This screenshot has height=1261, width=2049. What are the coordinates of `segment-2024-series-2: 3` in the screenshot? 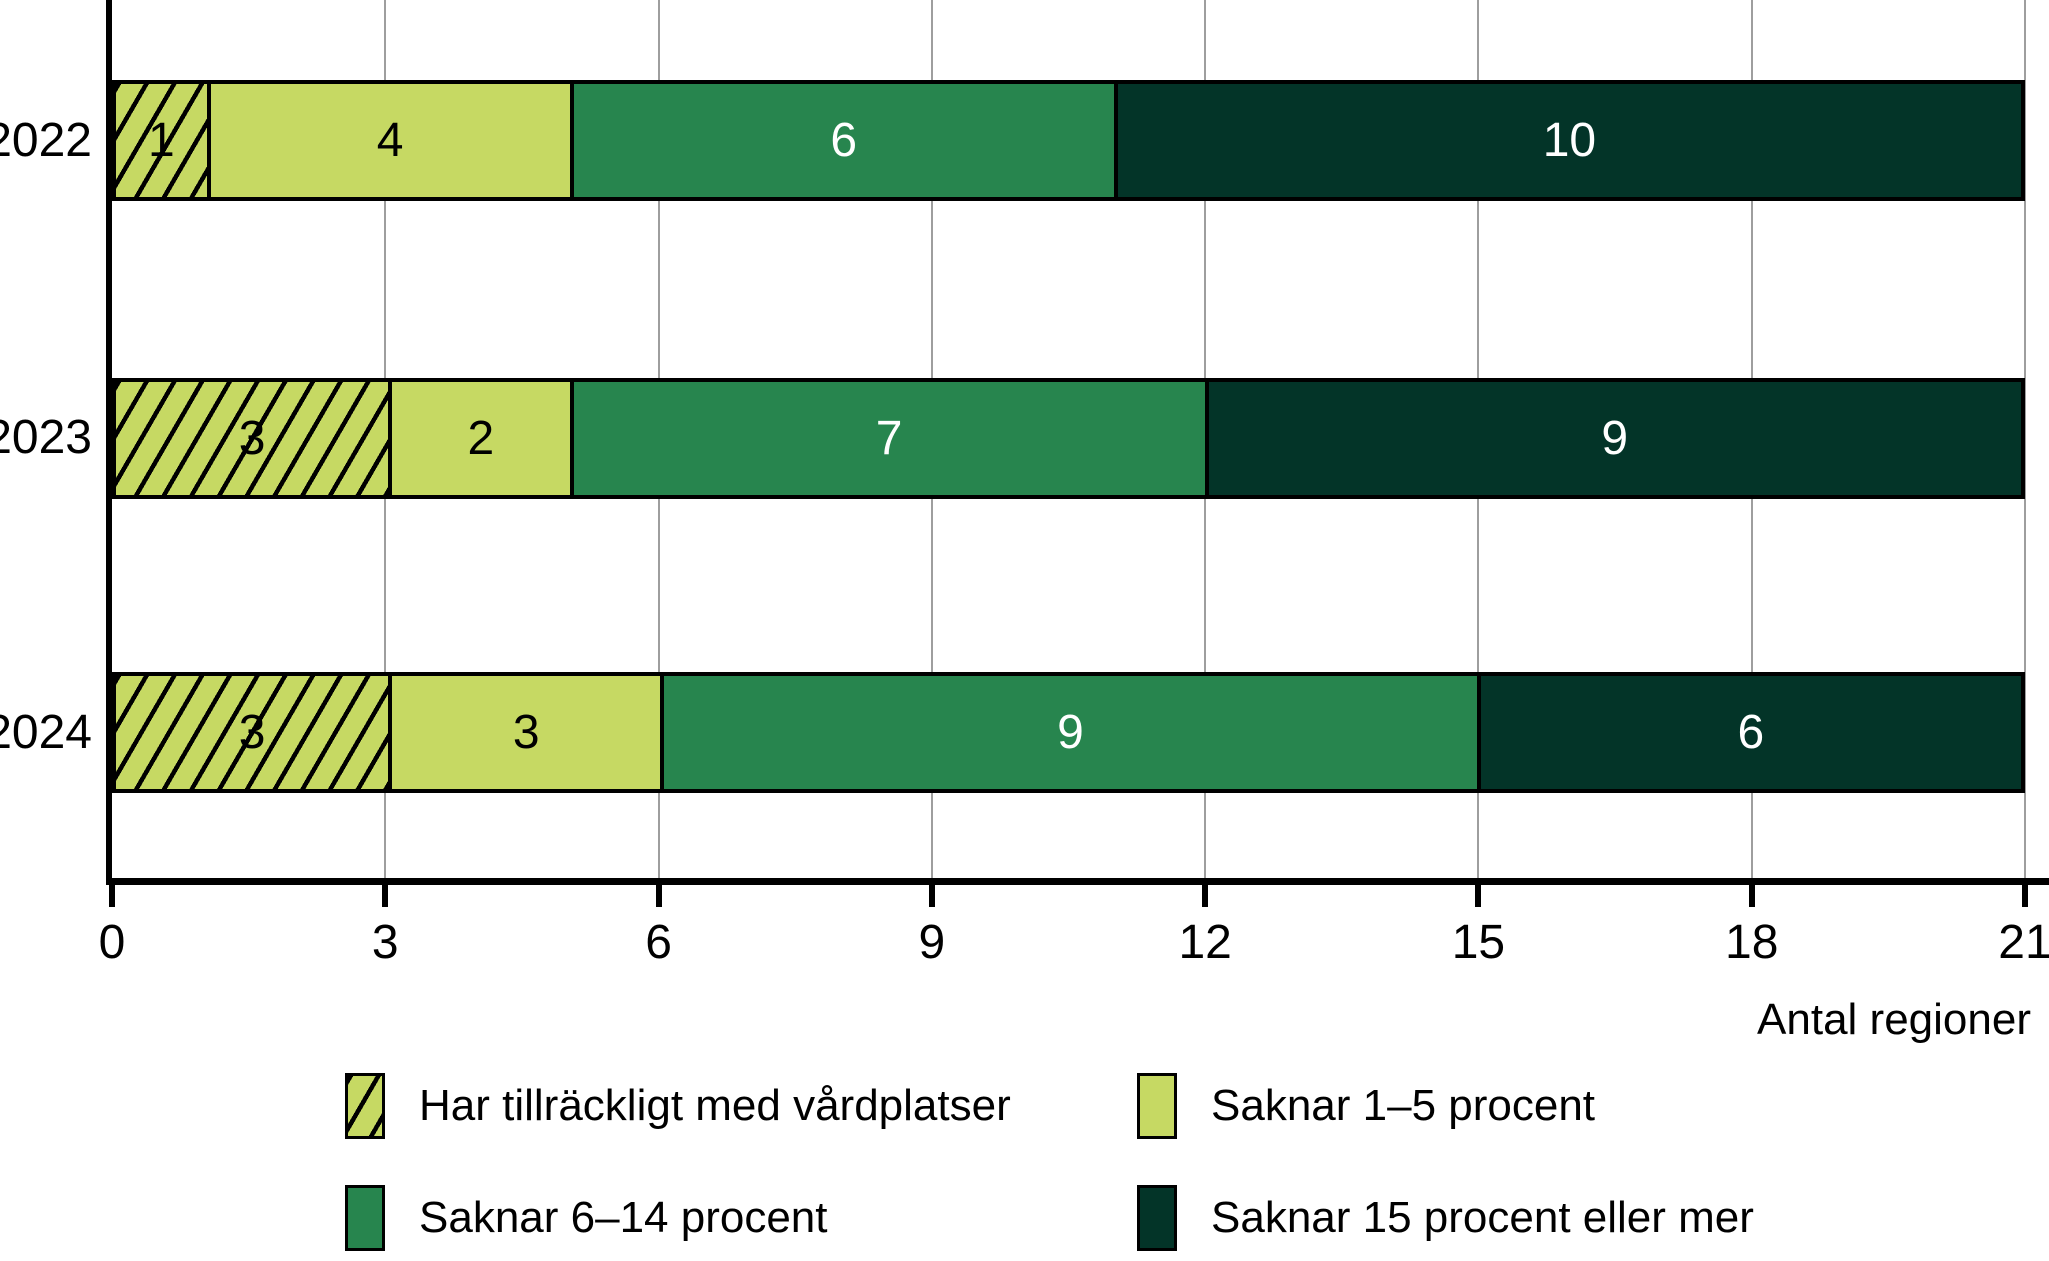 It's located at (524, 732).